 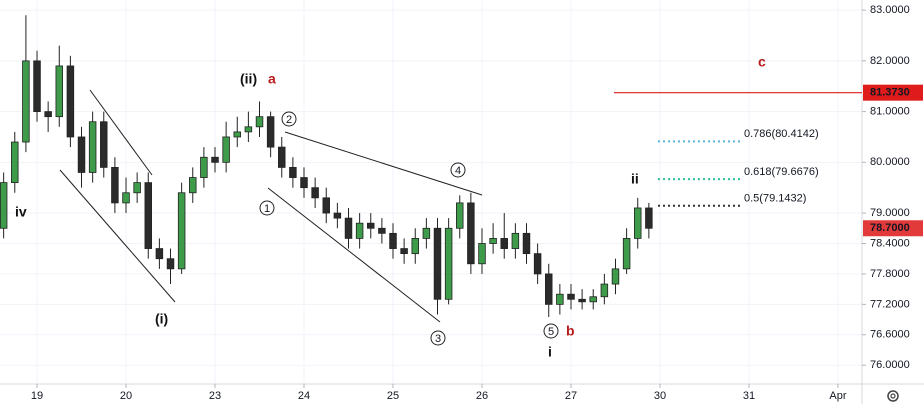 I want to click on wave-label: 5, so click(x=551, y=332).